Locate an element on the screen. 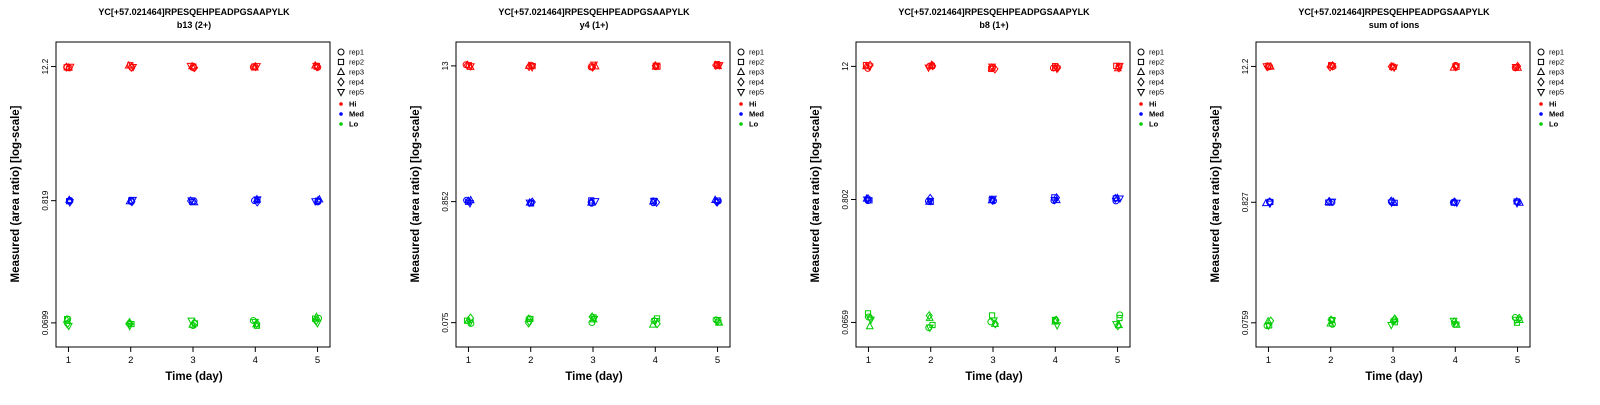 The height and width of the screenshot is (405, 1600). y-axis: 12 0.802 0.0659 is located at coordinates (848, 198).